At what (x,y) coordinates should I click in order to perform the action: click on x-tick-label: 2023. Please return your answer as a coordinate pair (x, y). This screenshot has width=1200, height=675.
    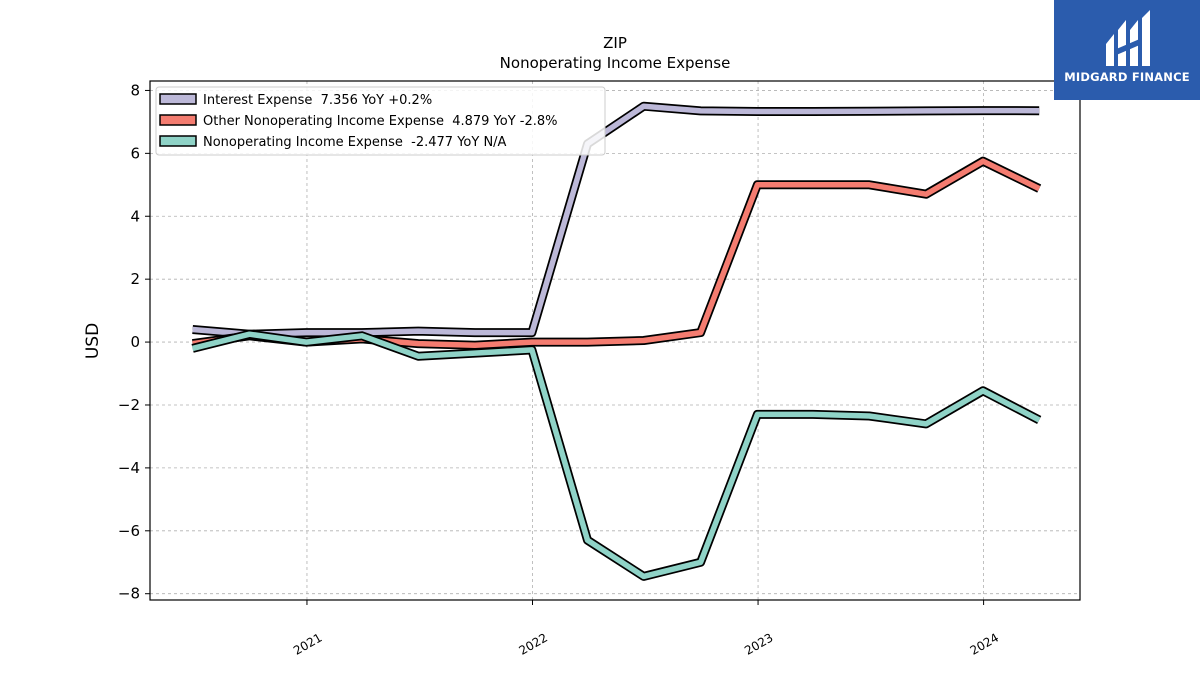
    Looking at the image, I should click on (758, 643).